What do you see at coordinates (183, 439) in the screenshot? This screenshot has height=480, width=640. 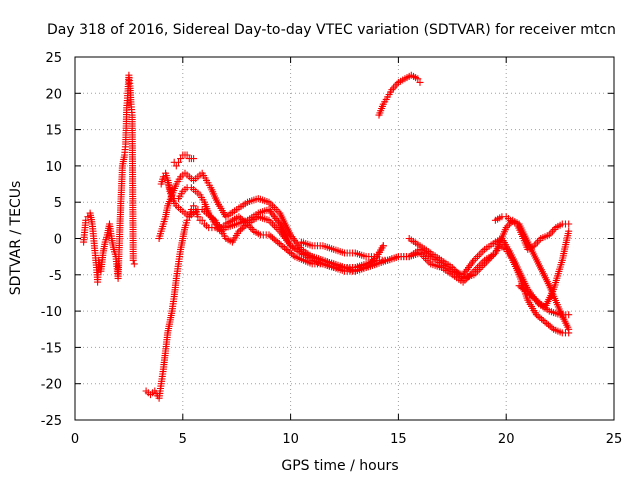 I see `x-tick-label: 5` at bounding box center [183, 439].